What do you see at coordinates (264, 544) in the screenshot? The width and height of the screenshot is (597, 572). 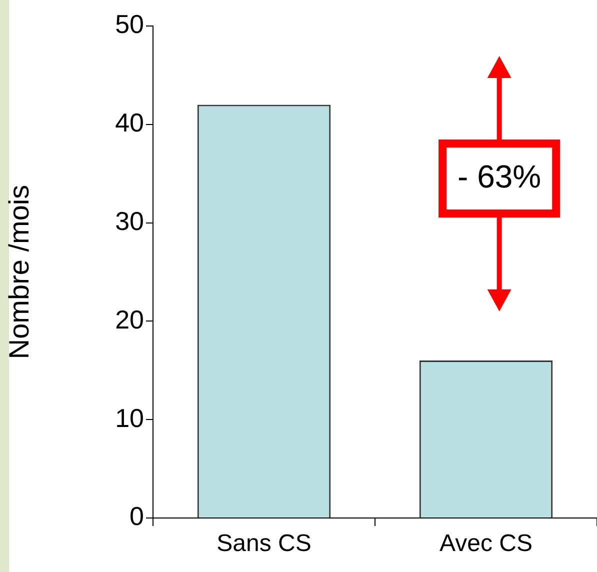 I see `x-tick-label: Sans CS` at bounding box center [264, 544].